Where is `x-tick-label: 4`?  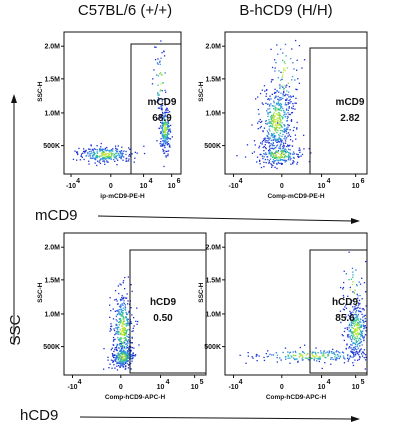 x-tick-label: 4 is located at coordinates (168, 382).